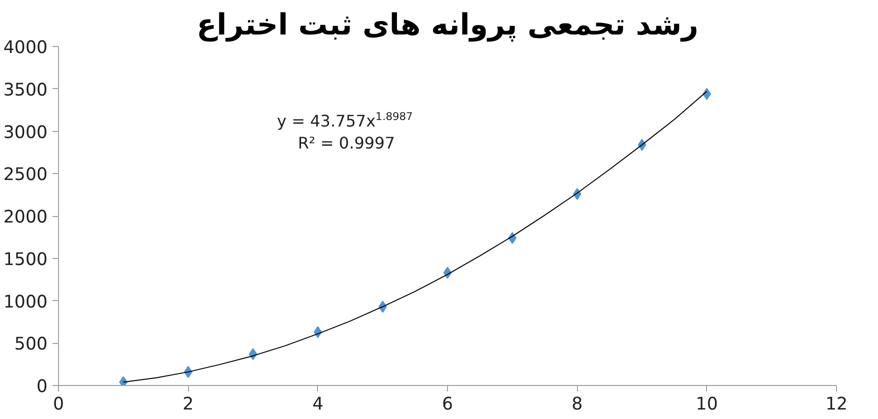  What do you see at coordinates (42, 387) in the screenshot?
I see `y-tick-label: 0` at bounding box center [42, 387].